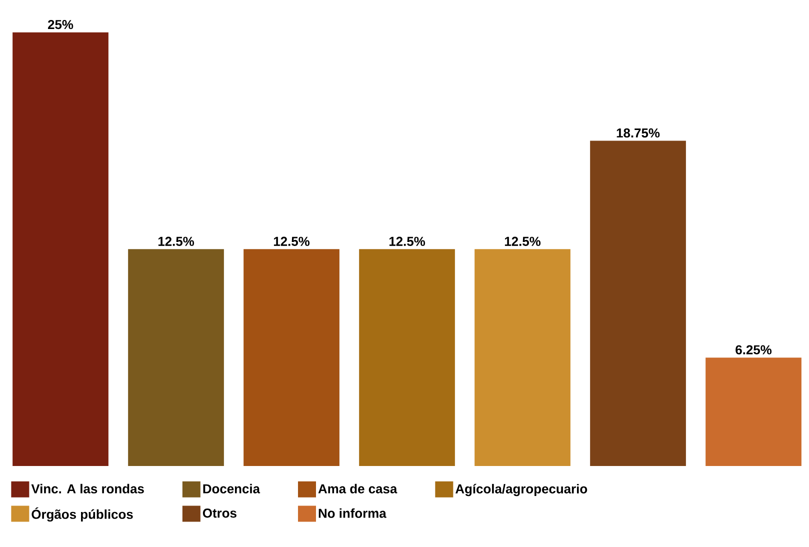 This screenshot has width=809, height=547. What do you see at coordinates (521, 490) in the screenshot?
I see `legend-label: Agícola/agropecuario` at bounding box center [521, 490].